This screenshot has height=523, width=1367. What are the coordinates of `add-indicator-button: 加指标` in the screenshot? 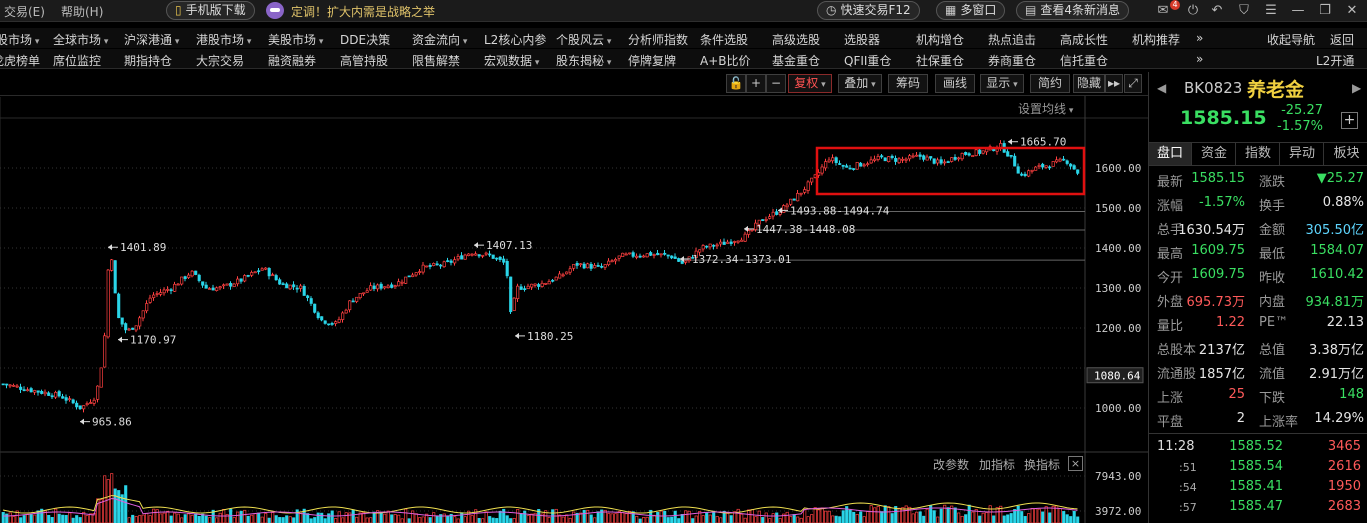 It's located at (997, 465).